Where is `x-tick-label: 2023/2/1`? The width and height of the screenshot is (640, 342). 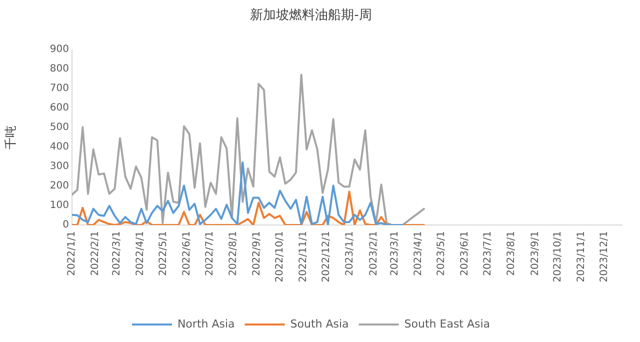 x-tick-label: 2023/2/1 is located at coordinates (374, 253).